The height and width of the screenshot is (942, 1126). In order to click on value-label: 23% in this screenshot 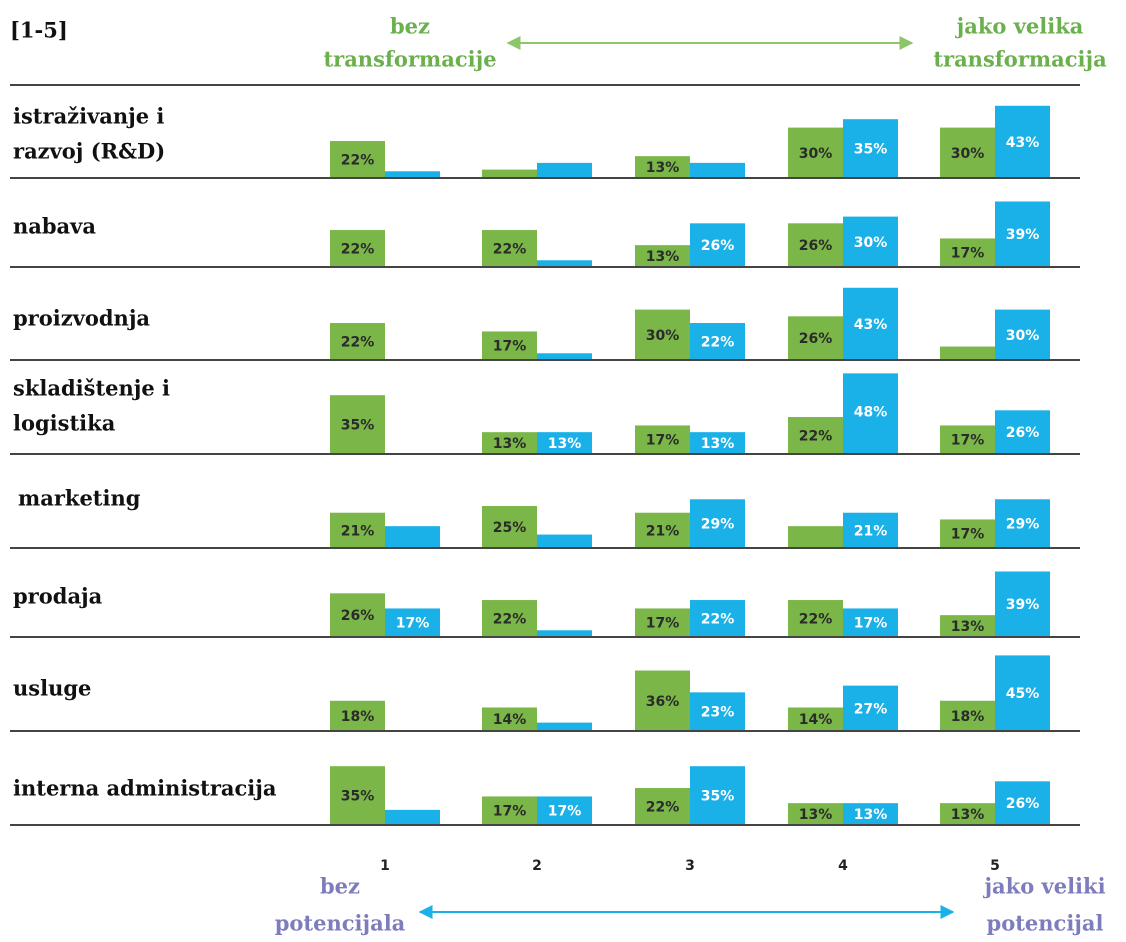, I will do `click(718, 713)`.